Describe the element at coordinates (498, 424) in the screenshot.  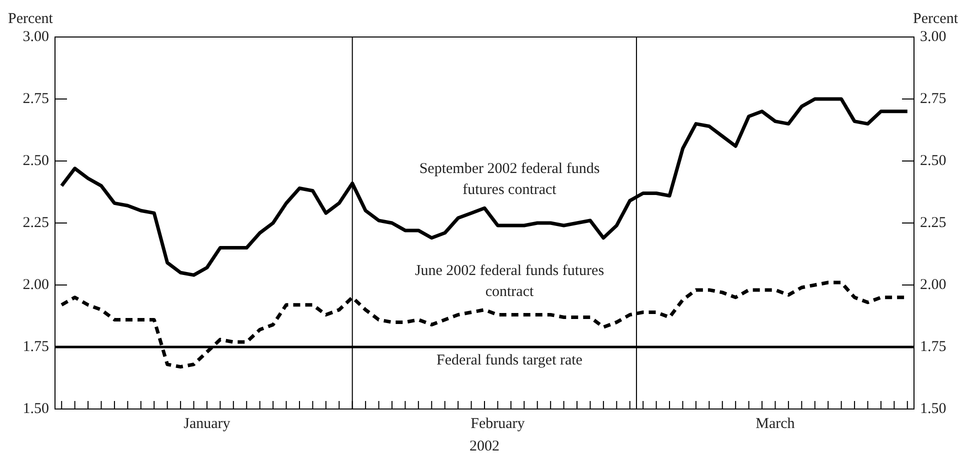
I see `x-tick-label: February` at that location.